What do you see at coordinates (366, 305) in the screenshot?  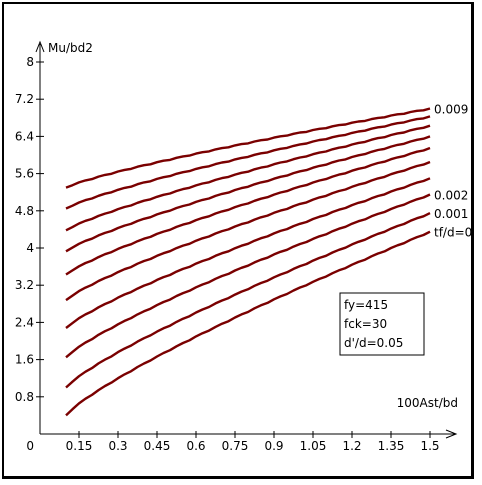 I see `annotation-line: fy=415` at bounding box center [366, 305].